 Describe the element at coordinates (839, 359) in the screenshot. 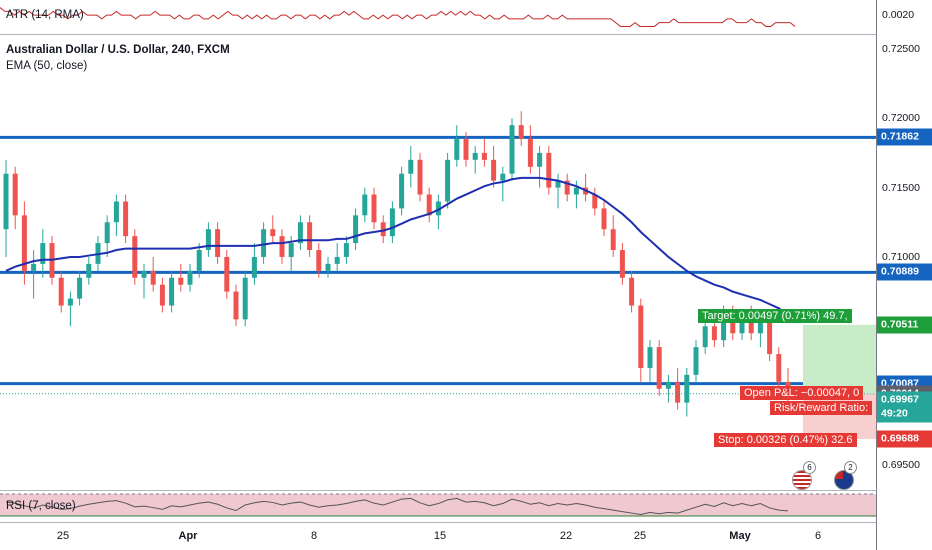

I see `profit-zone` at that location.